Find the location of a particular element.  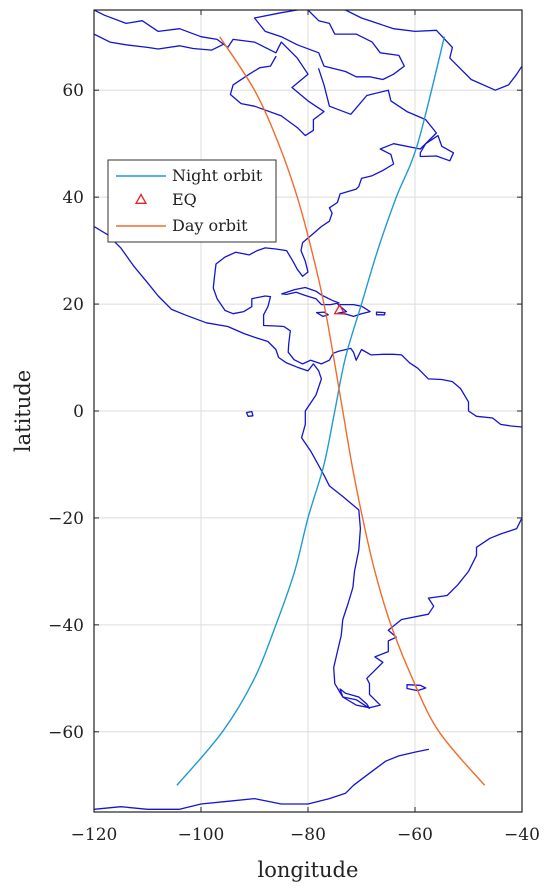

y-axis-label: latitude is located at coordinates (23, 411).